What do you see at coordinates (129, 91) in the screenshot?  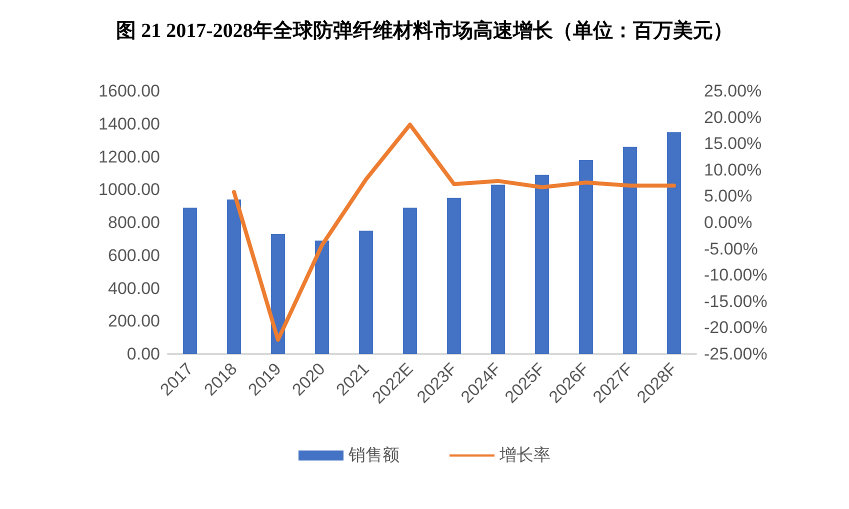 I see `y-tick-label: 1600.00` at bounding box center [129, 91].